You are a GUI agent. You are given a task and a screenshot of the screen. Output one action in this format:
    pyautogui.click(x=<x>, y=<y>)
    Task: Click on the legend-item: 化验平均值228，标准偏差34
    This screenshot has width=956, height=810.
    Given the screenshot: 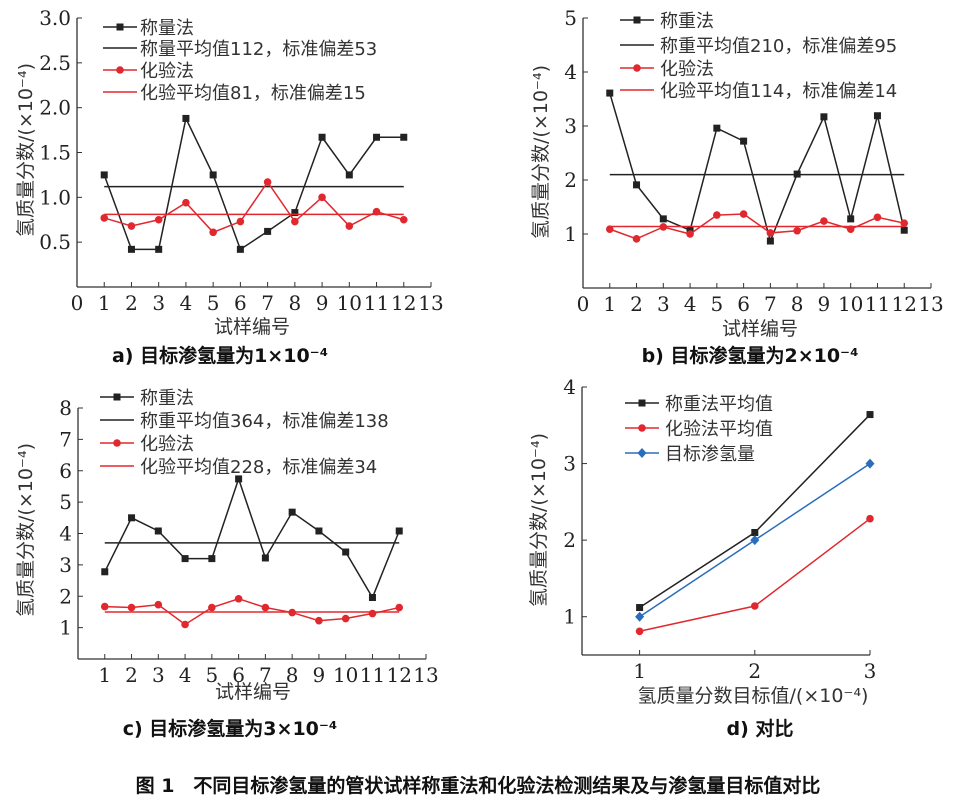 What is the action you would take?
    pyautogui.click(x=238, y=467)
    